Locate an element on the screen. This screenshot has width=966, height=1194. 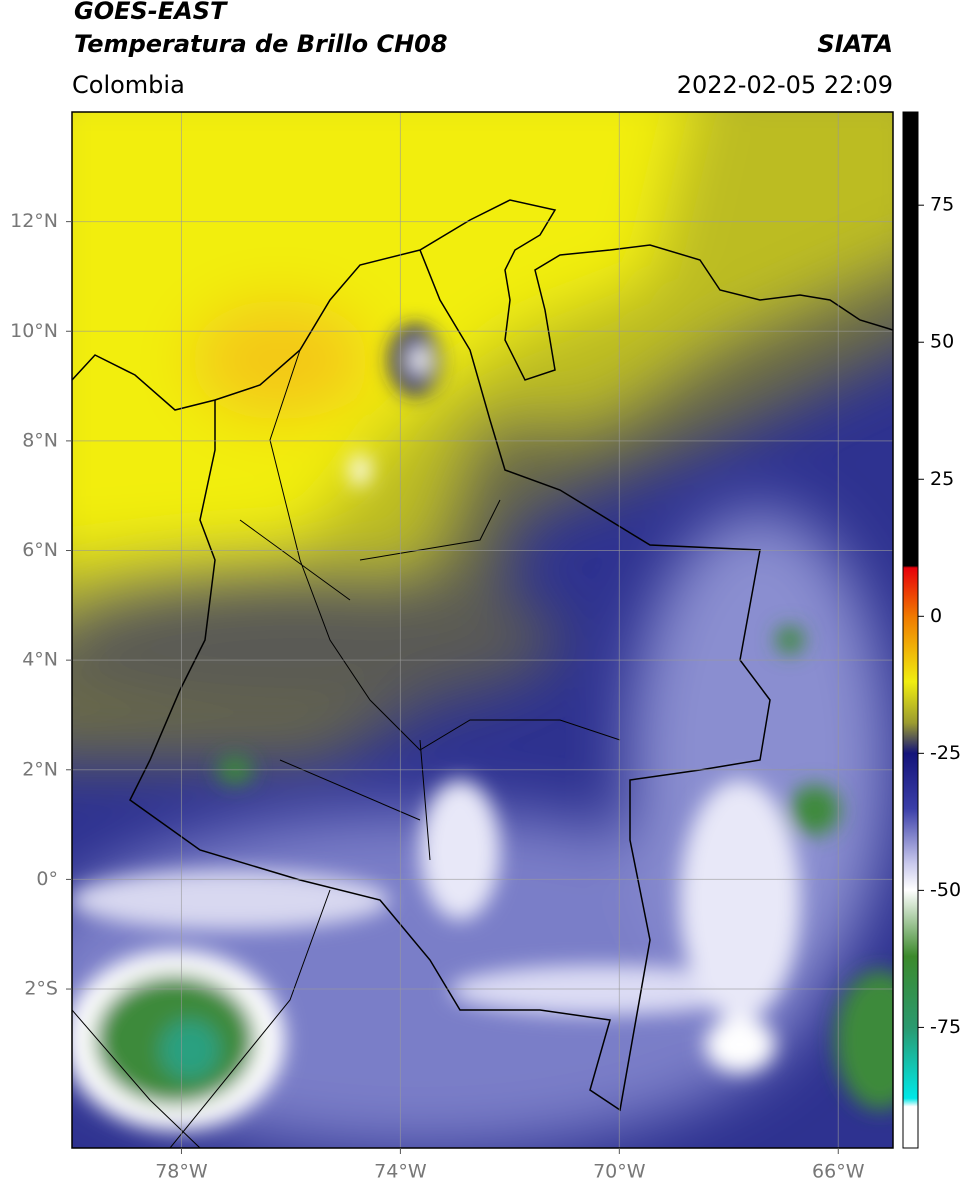
x-tick-label: 70°W is located at coordinates (619, 1172).